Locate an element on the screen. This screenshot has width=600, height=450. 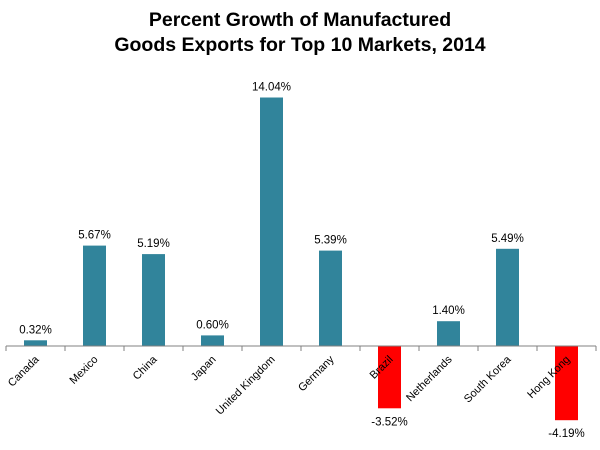
data-label: -3.52% is located at coordinates (389, 422).